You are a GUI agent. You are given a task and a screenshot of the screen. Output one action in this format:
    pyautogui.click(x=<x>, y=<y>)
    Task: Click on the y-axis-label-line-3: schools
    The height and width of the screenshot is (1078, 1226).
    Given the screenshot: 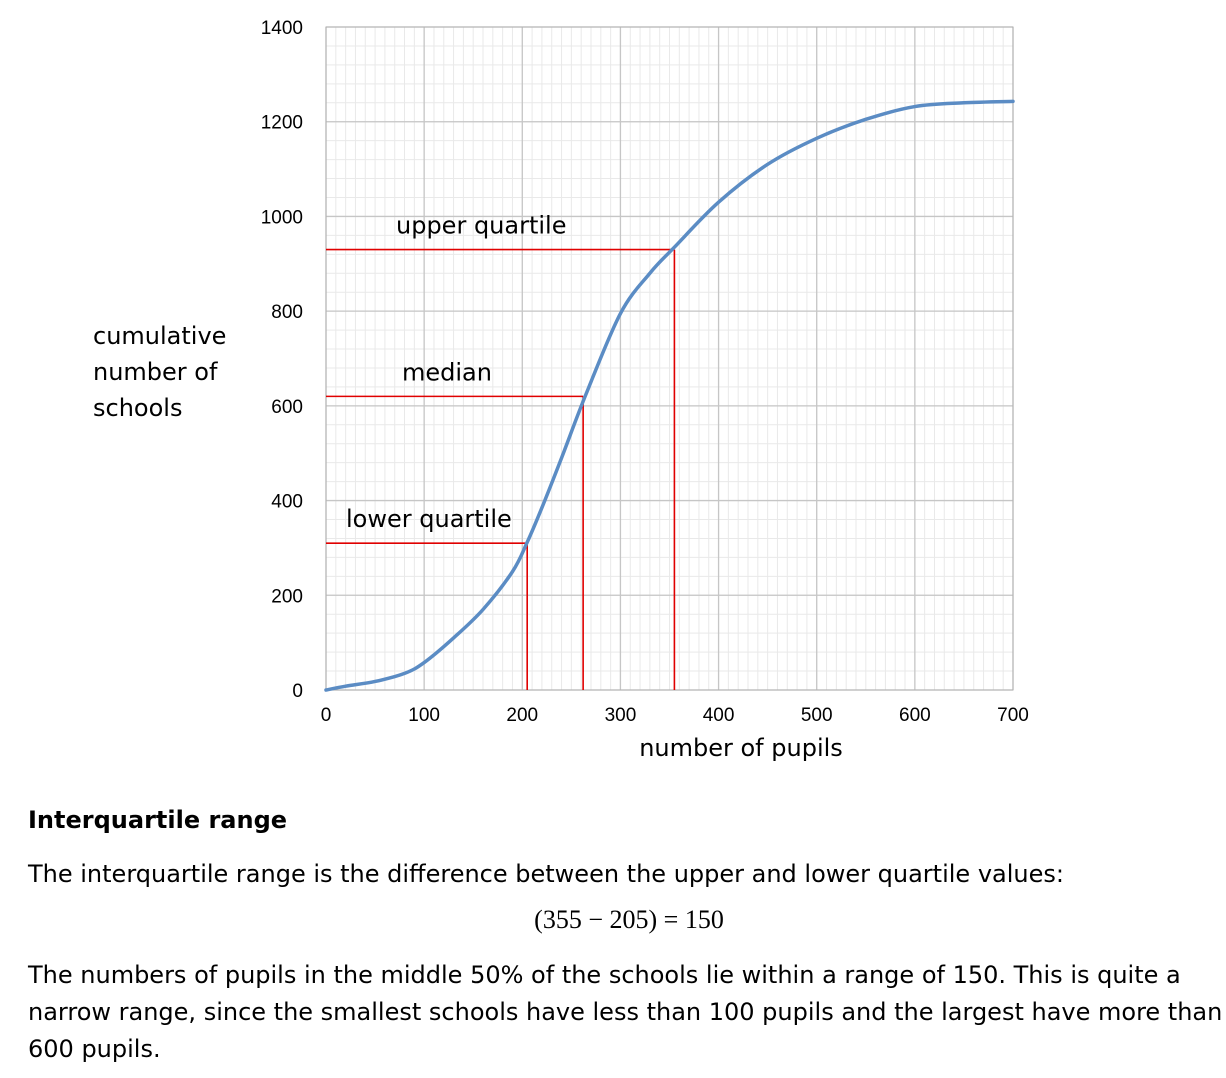 What is the action you would take?
    pyautogui.click(x=138, y=408)
    